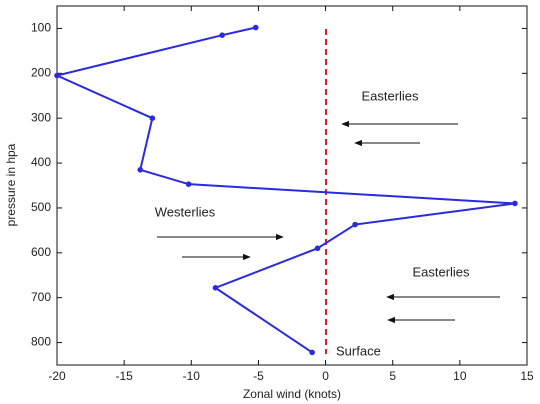 This screenshot has width=540, height=404. What do you see at coordinates (41, 117) in the screenshot?
I see `y-tick-label: 300` at bounding box center [41, 117].